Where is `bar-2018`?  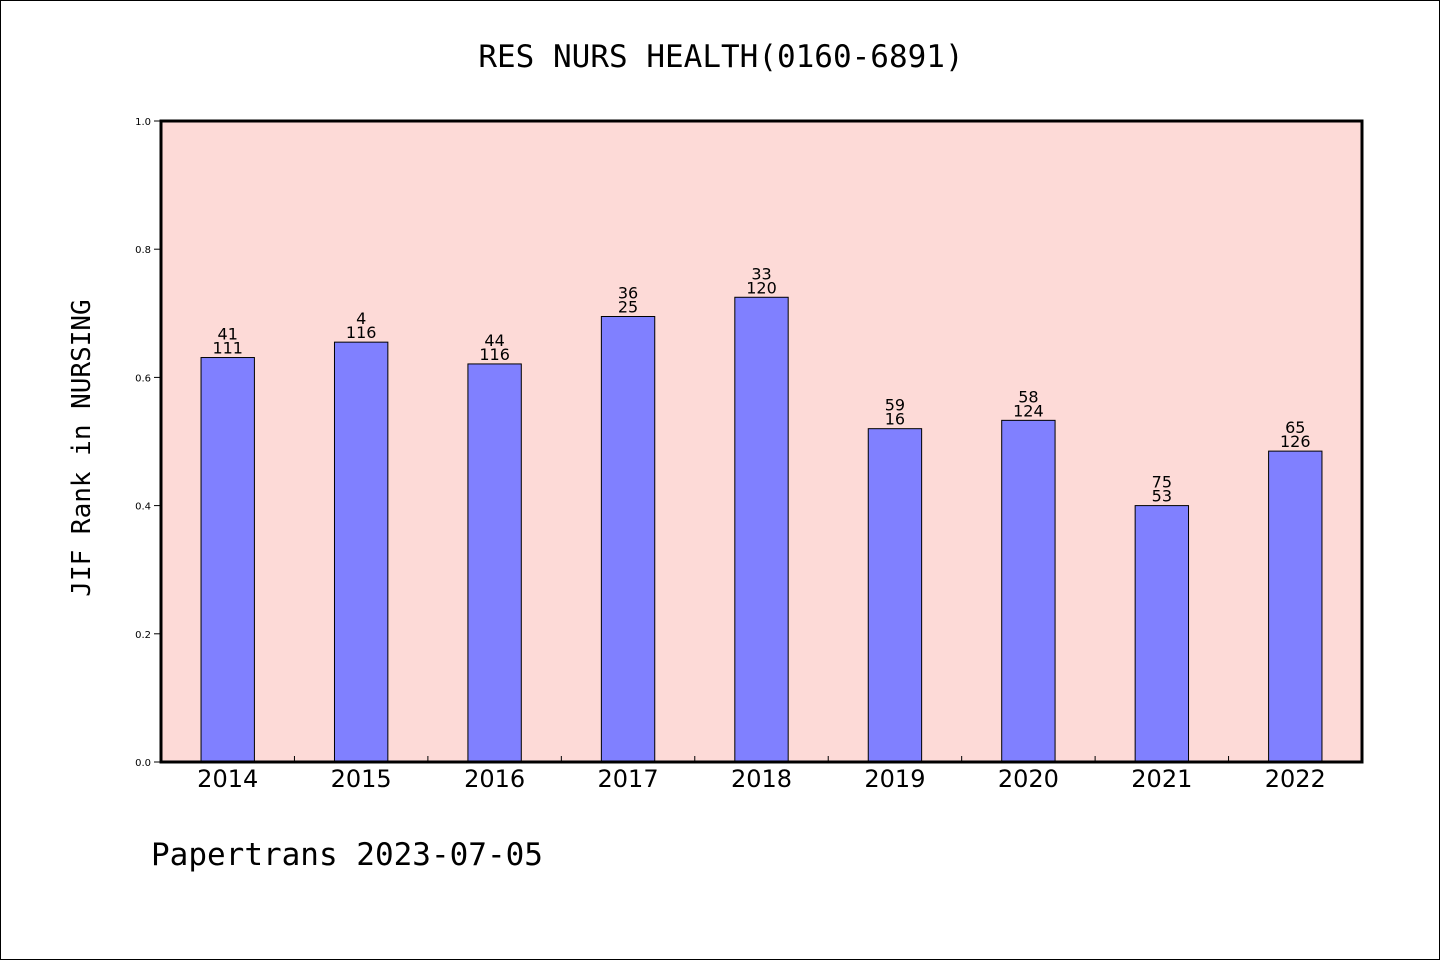 bar-2018 is located at coordinates (761, 529).